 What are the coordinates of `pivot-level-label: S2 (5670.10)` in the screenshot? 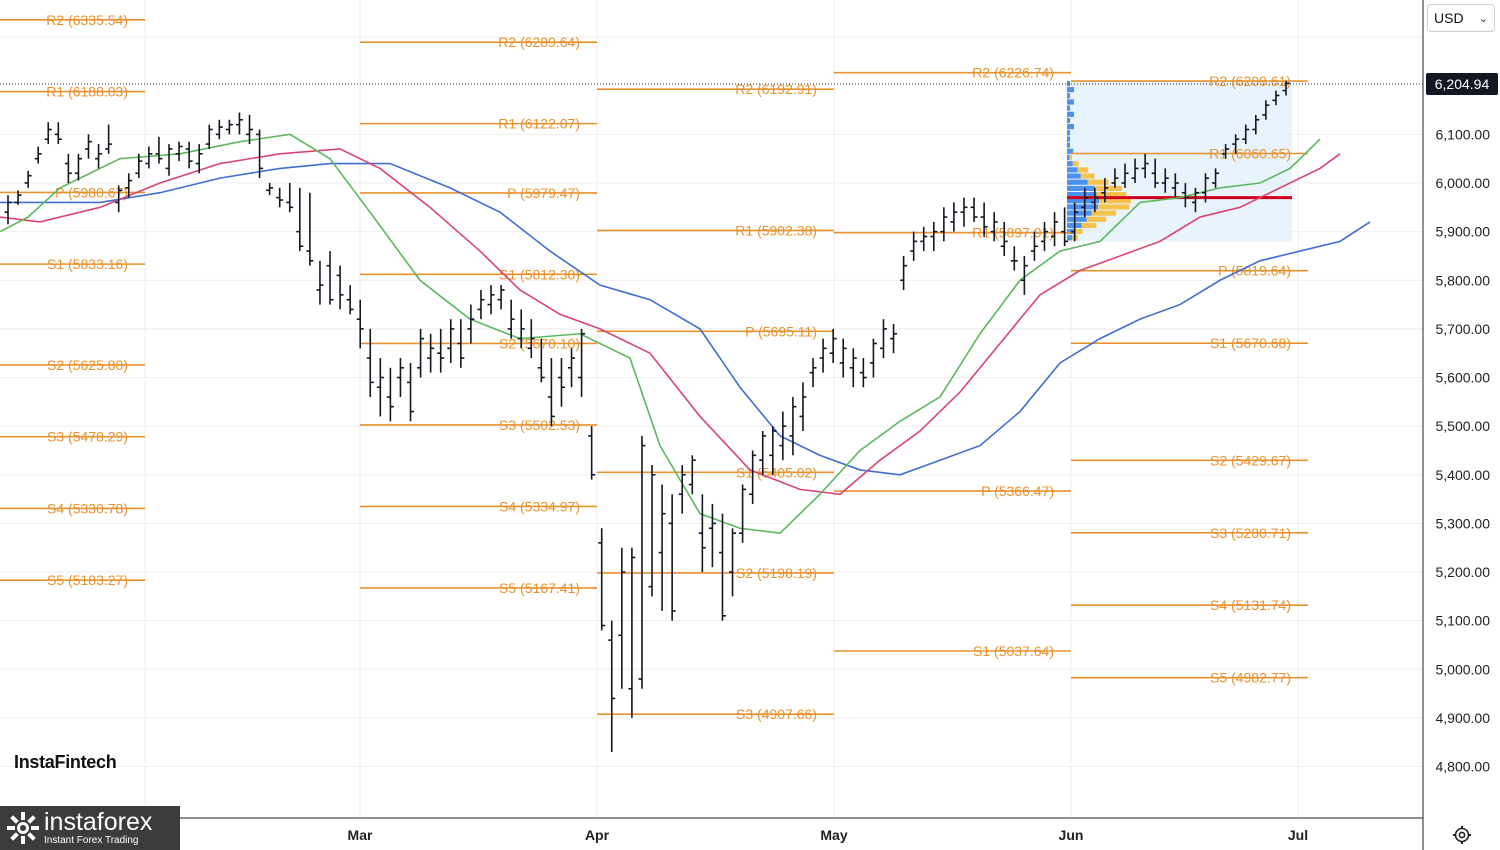 It's located at (539, 343).